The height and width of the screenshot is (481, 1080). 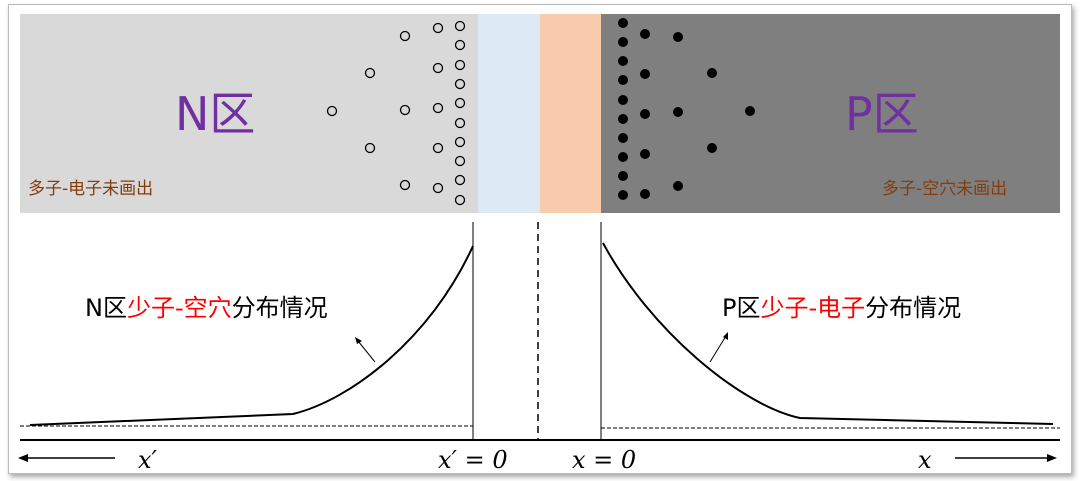 What do you see at coordinates (882, 114) in the screenshot?
I see `p-region-label: P区` at bounding box center [882, 114].